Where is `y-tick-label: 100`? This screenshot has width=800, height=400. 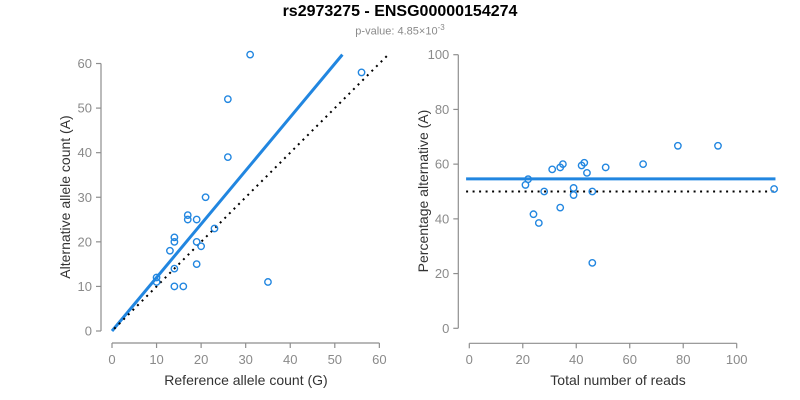 y-tick-label: 100 is located at coordinates (439, 54).